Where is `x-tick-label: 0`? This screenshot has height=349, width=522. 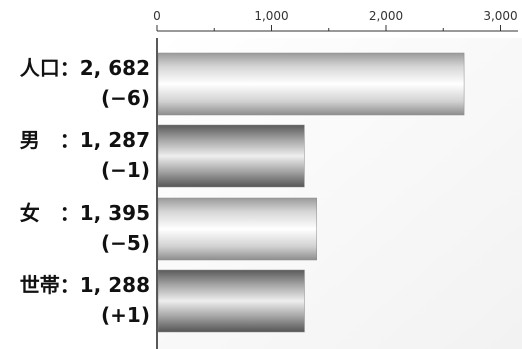 x-tick-label: 0 is located at coordinates (157, 16).